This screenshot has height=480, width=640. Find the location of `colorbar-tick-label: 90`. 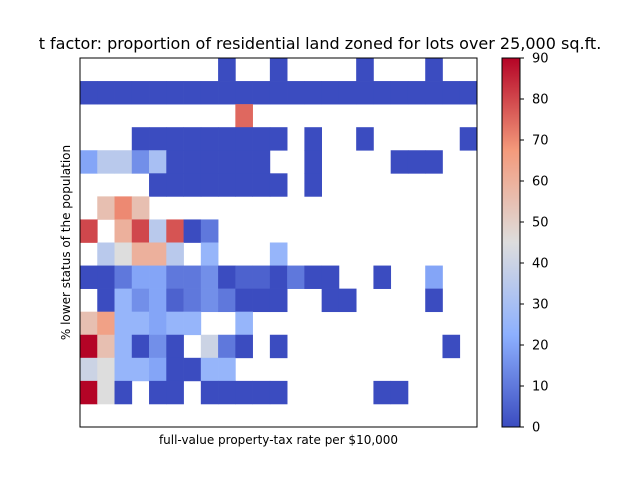

colorbar-tick-label: 90 is located at coordinates (540, 59).